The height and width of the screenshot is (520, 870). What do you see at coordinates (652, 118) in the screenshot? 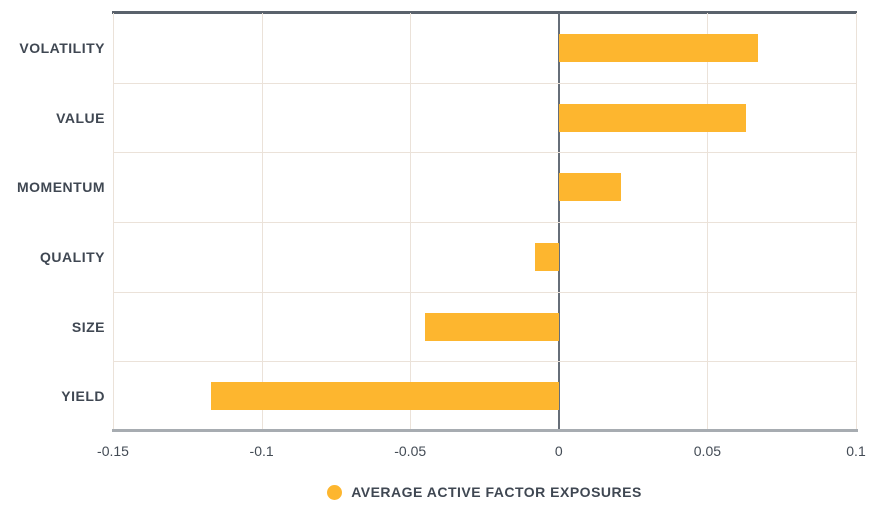
I see `bar-value` at bounding box center [652, 118].